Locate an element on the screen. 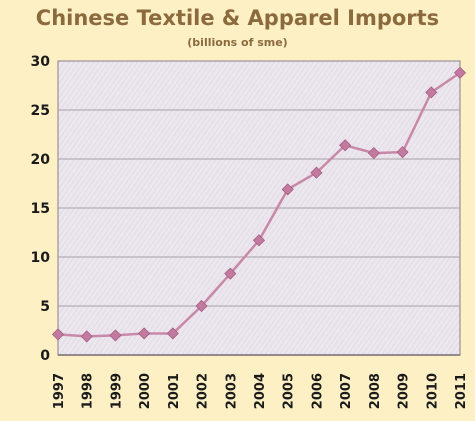  y-tick-label: 15 is located at coordinates (40, 209).